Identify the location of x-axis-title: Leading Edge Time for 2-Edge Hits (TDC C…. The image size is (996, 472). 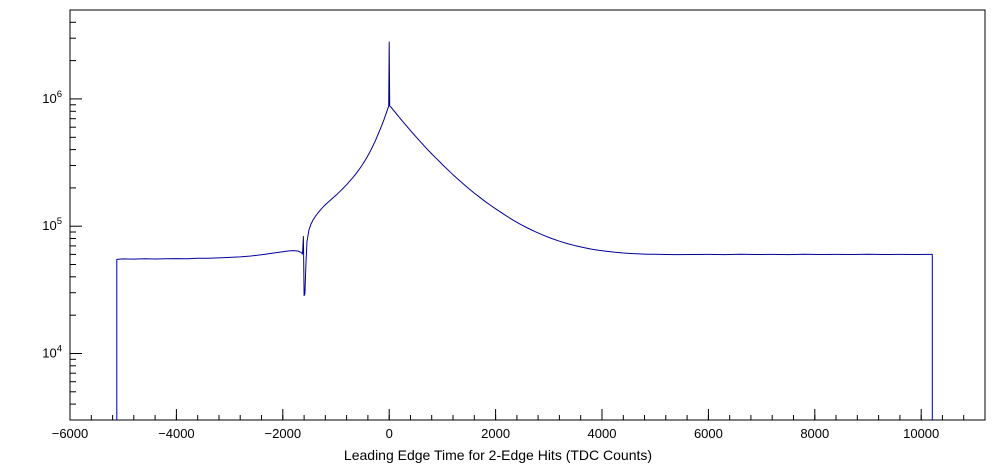
(498, 455).